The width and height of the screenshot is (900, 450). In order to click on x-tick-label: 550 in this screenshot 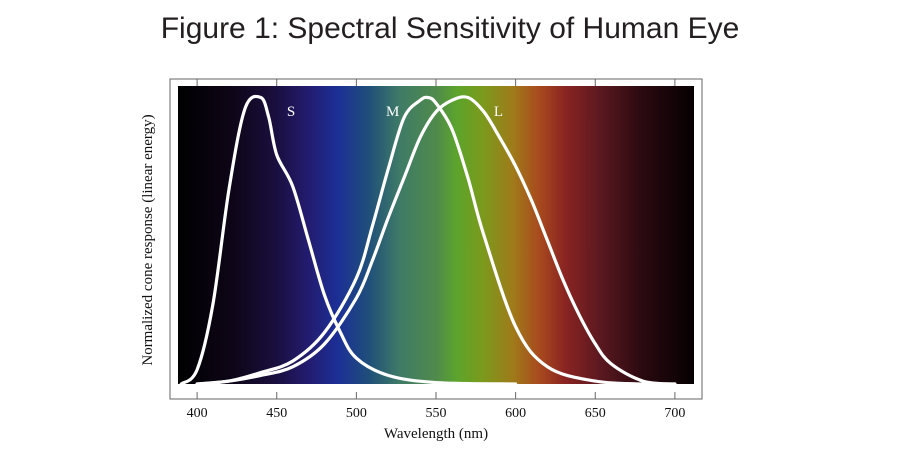, I will do `click(436, 413)`.